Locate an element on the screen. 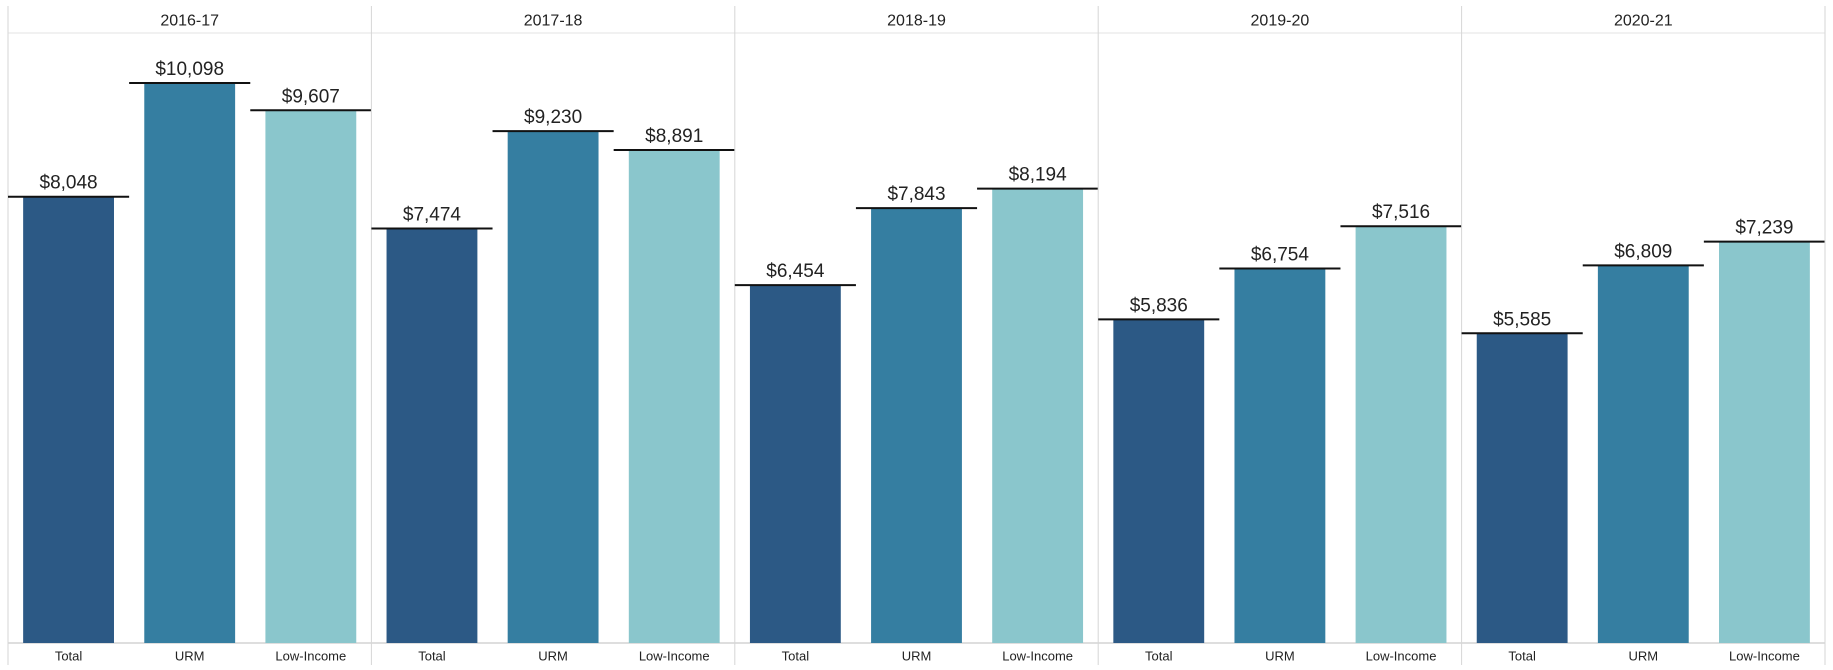  value-label: $5,836 is located at coordinates (1159, 305).